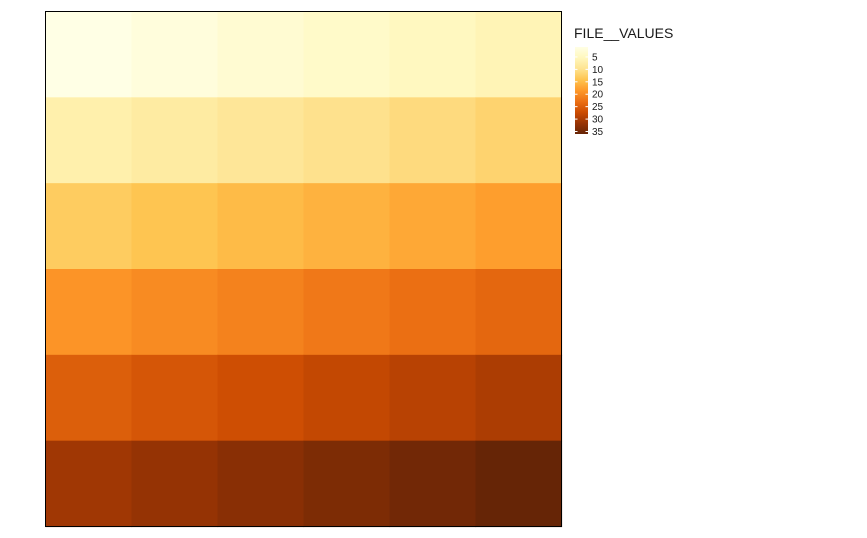 The image size is (867, 538). Describe the element at coordinates (175, 54) in the screenshot. I see `heatmap-cell-r1-c2` at that location.